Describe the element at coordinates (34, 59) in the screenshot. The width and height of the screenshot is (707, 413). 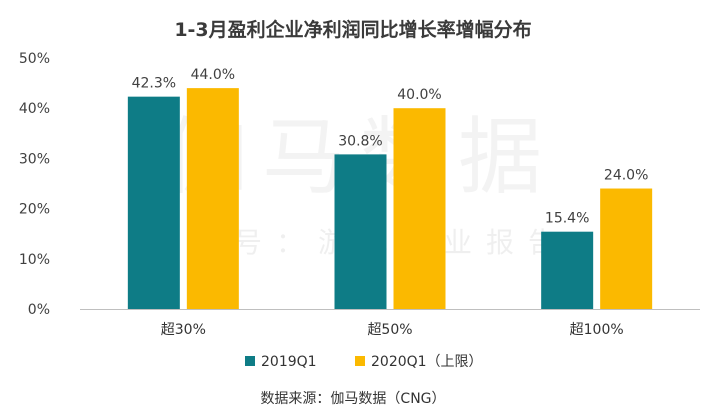
I see `y-tick-label: 50%` at that location.